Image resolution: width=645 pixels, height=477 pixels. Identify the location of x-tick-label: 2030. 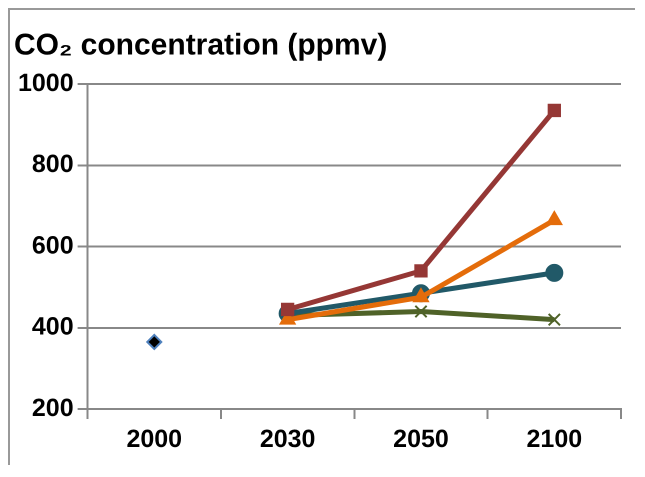
(288, 438).